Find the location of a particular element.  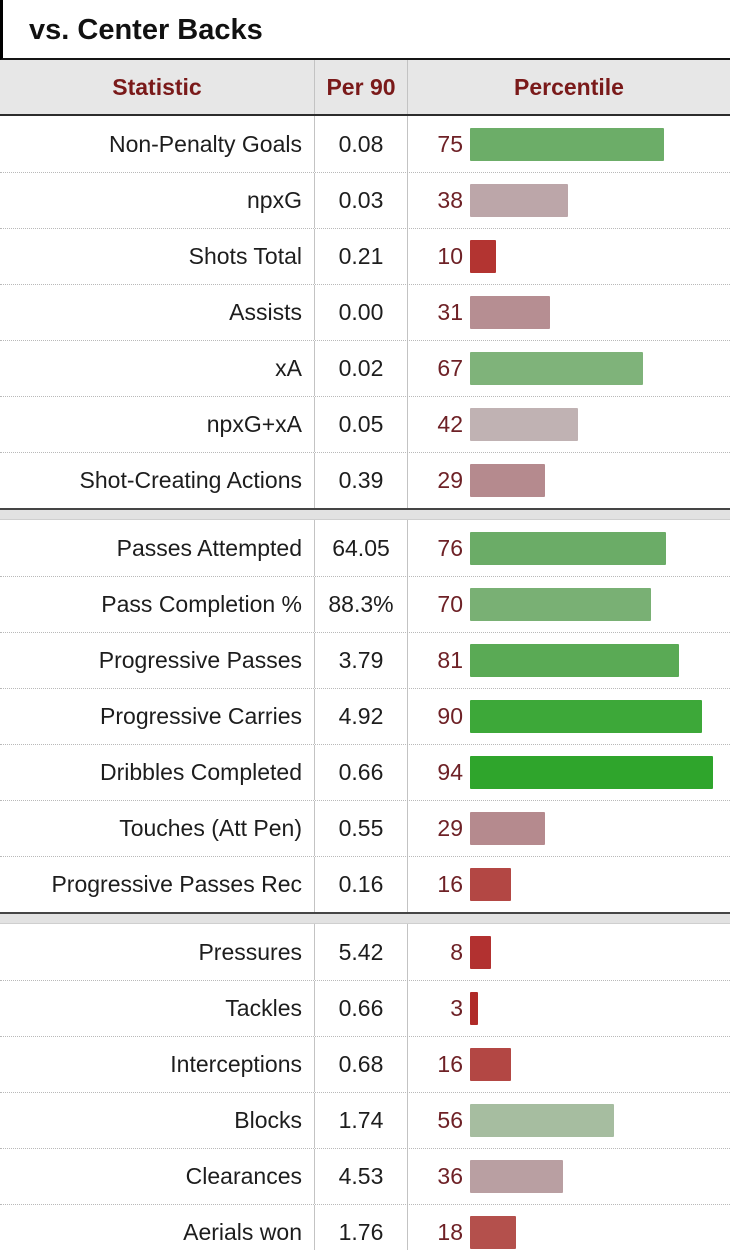

percentile-value: 75 is located at coordinates (450, 143).